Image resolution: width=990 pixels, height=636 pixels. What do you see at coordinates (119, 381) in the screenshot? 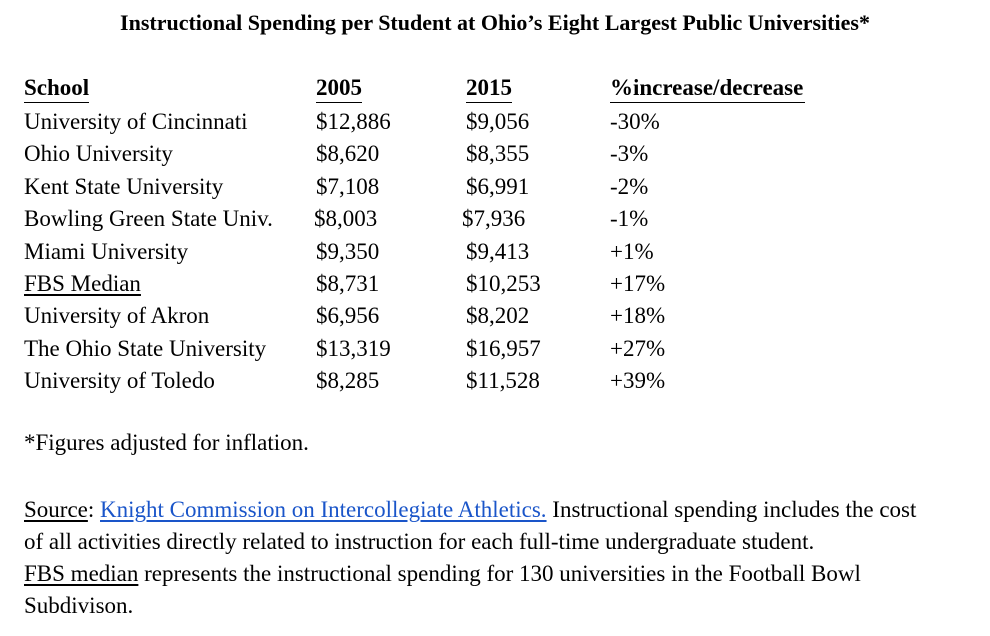
I see `cell-school: University of Toledo` at bounding box center [119, 381].